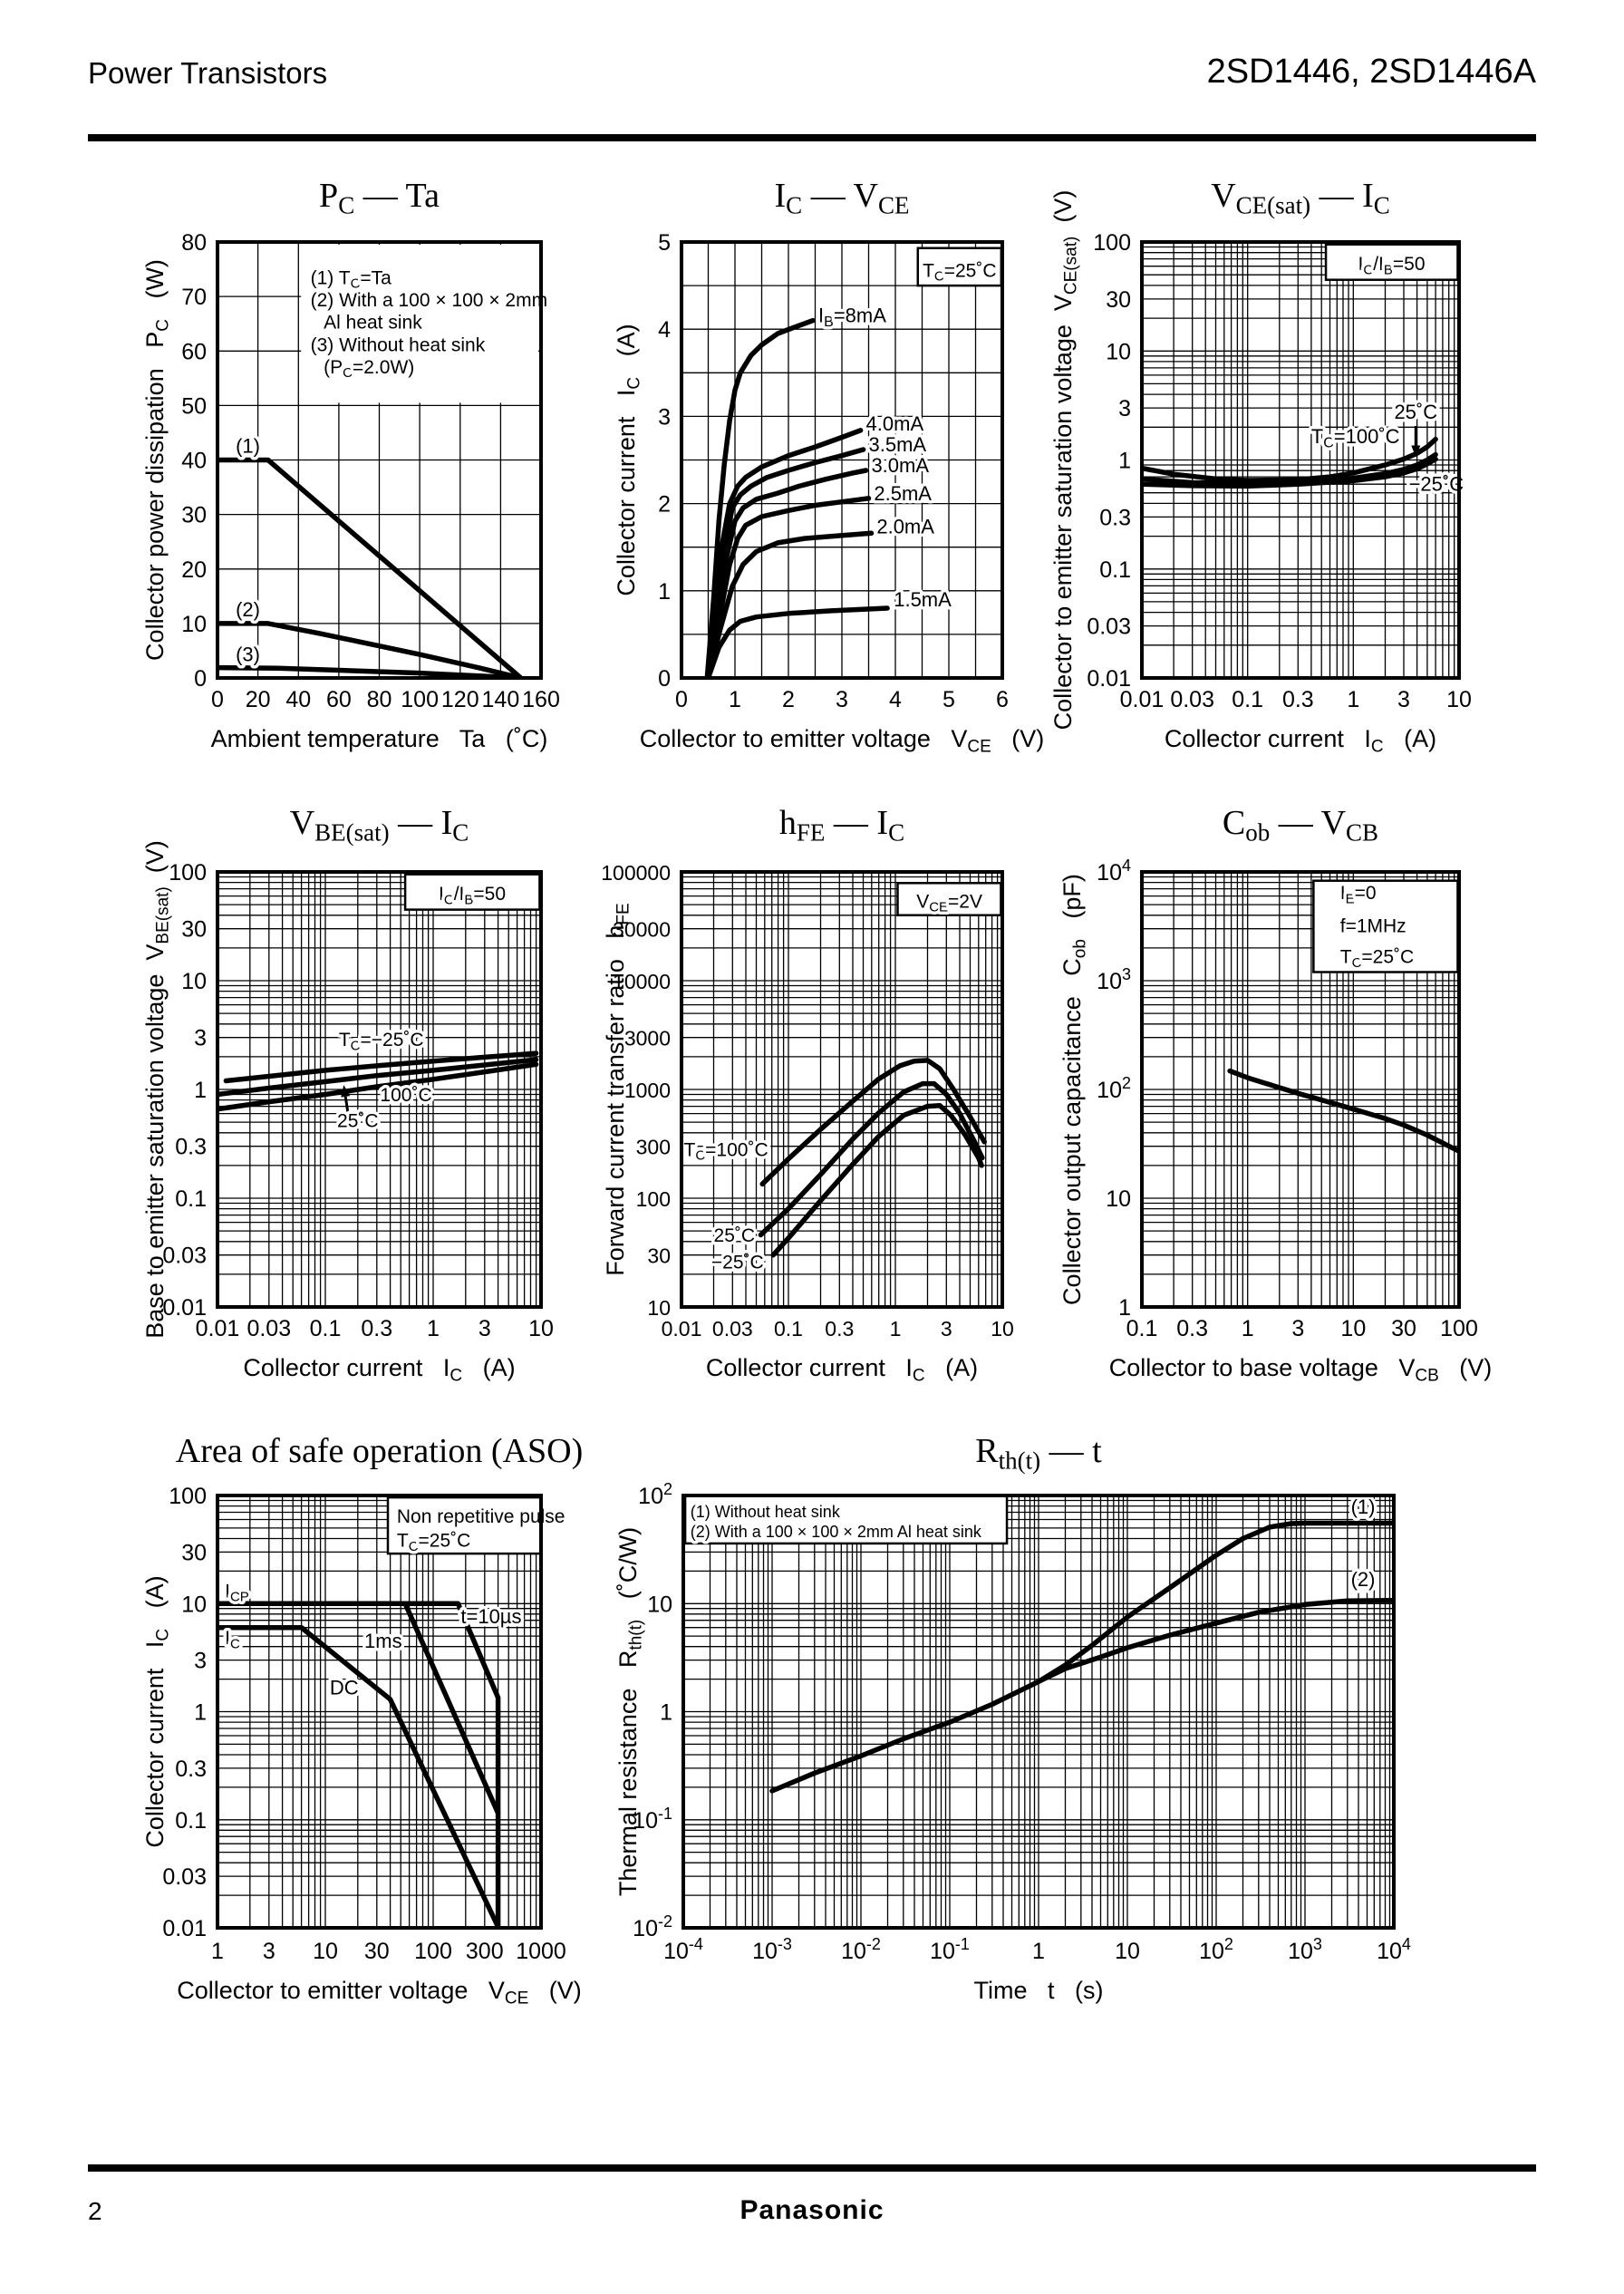 The image size is (1624, 2294). I want to click on y-tick-label: 0.01, so click(184, 1308).